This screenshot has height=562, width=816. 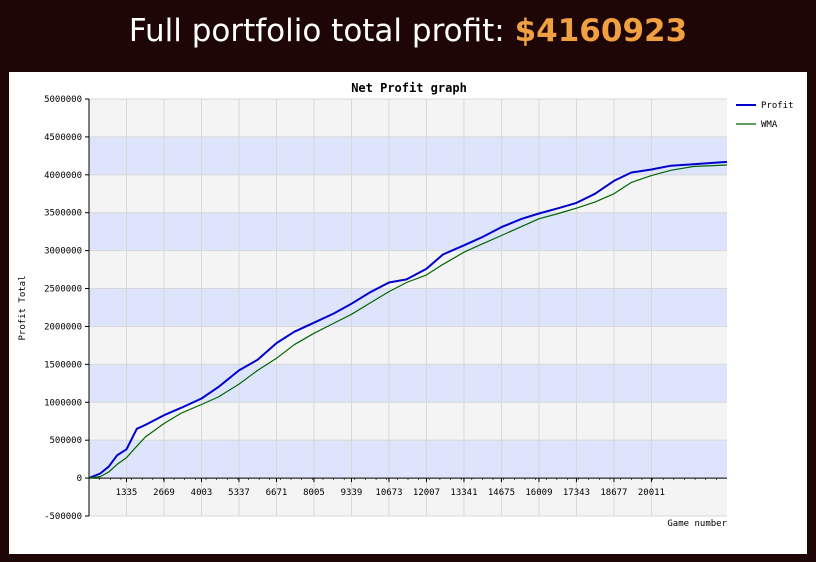 What do you see at coordinates (63, 365) in the screenshot?
I see `y-tick-label: 1500000` at bounding box center [63, 365].